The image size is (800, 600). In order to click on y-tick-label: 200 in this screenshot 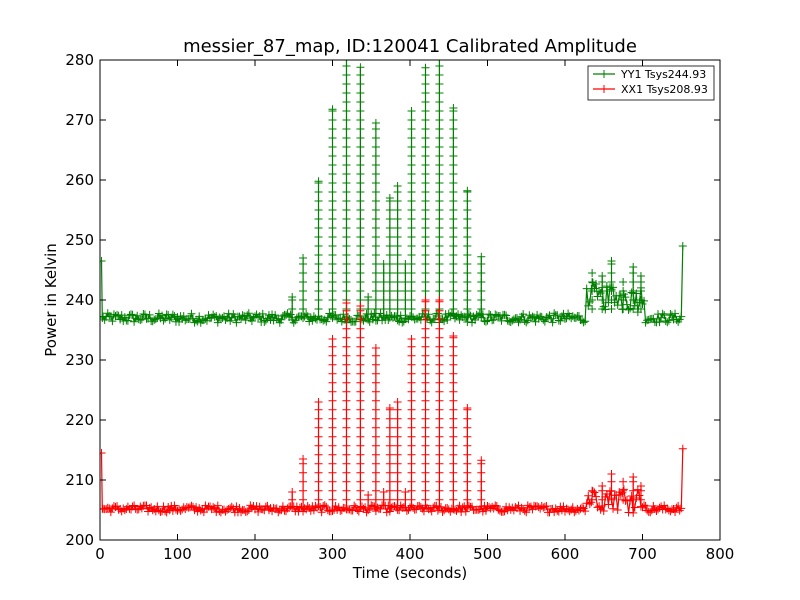, I will do `click(79, 540)`.